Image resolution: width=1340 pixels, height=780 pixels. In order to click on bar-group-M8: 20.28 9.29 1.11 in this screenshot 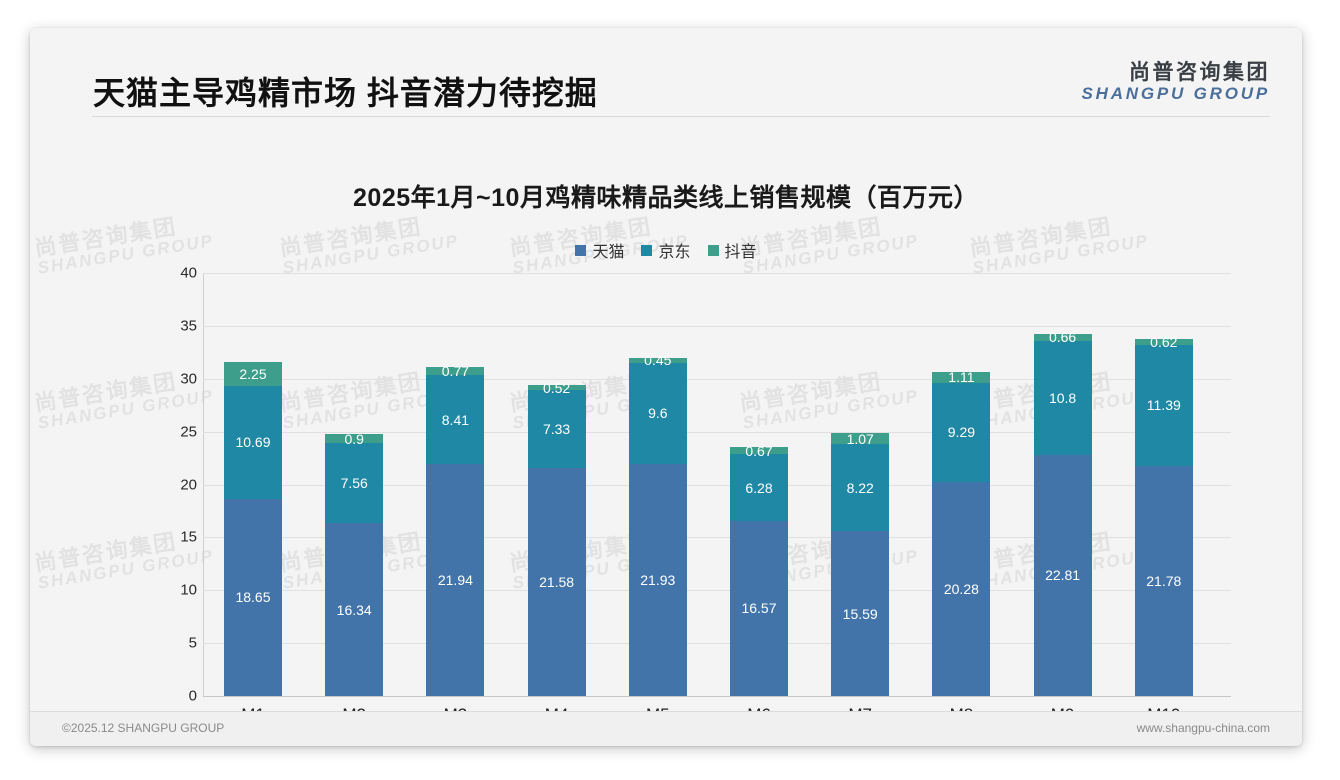, I will do `click(961, 484)`.